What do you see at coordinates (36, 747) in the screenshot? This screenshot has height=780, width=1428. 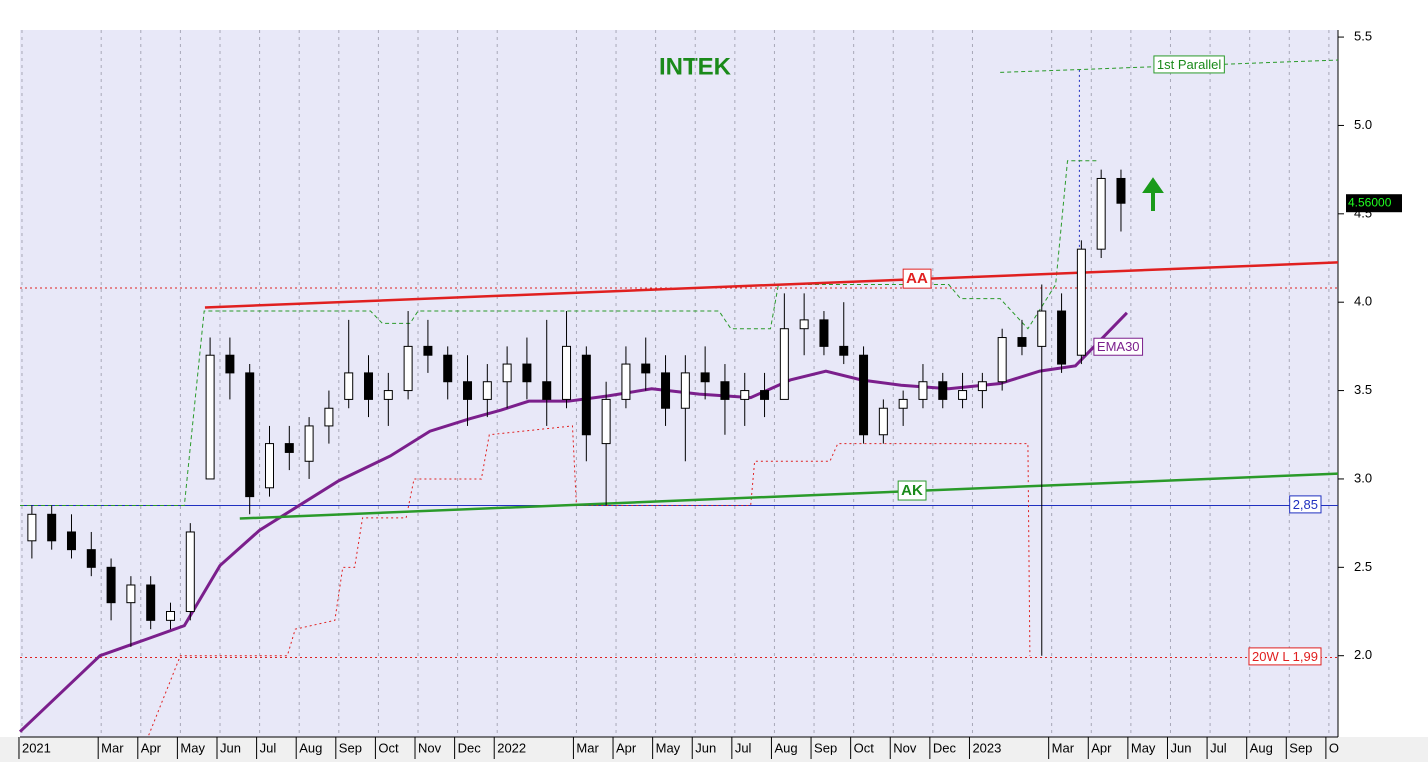 I see `x-tick-label: 2021` at bounding box center [36, 747].